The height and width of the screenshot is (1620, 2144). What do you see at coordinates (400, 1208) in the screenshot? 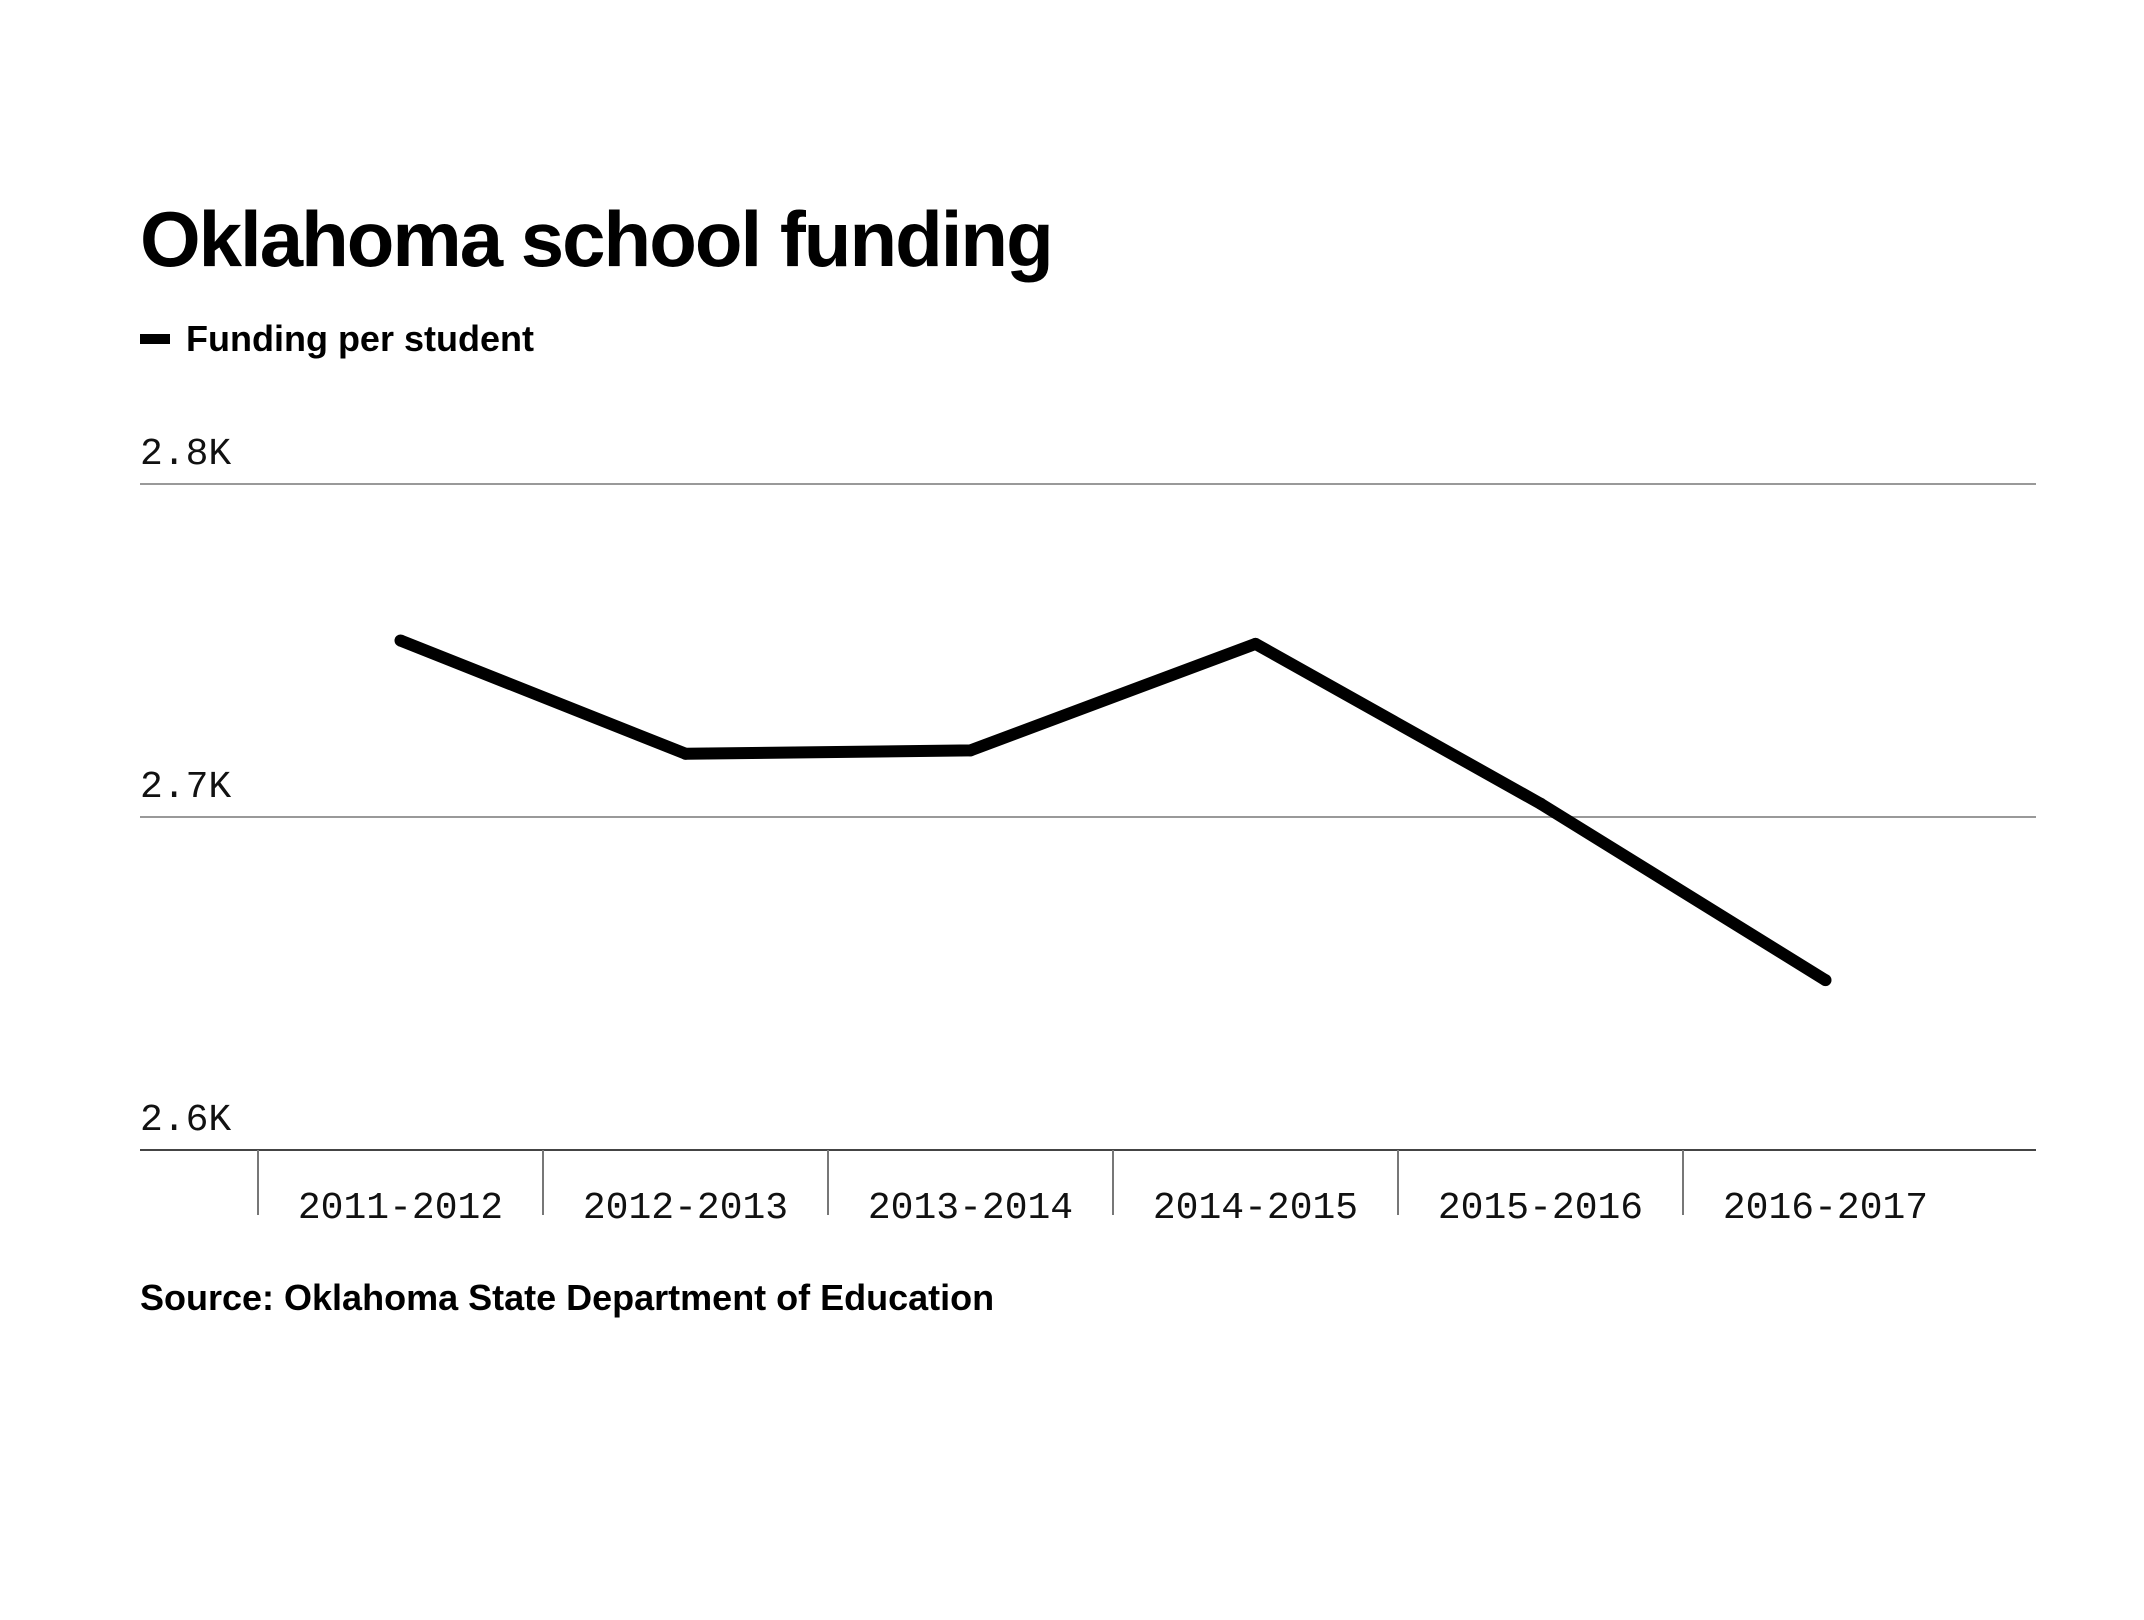
I see `x-tick-label: 2011-2012` at bounding box center [400, 1208].